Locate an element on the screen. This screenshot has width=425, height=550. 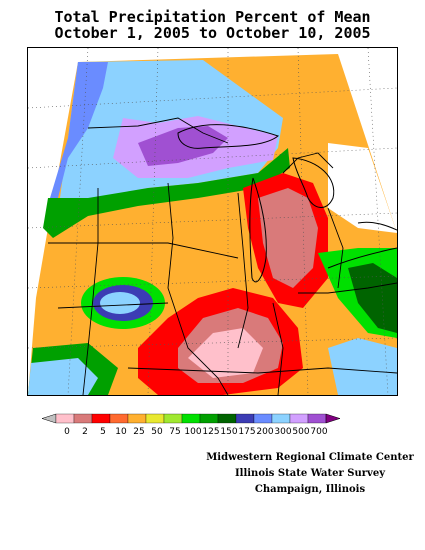
legend-label-6: 75 is located at coordinates (174, 432).